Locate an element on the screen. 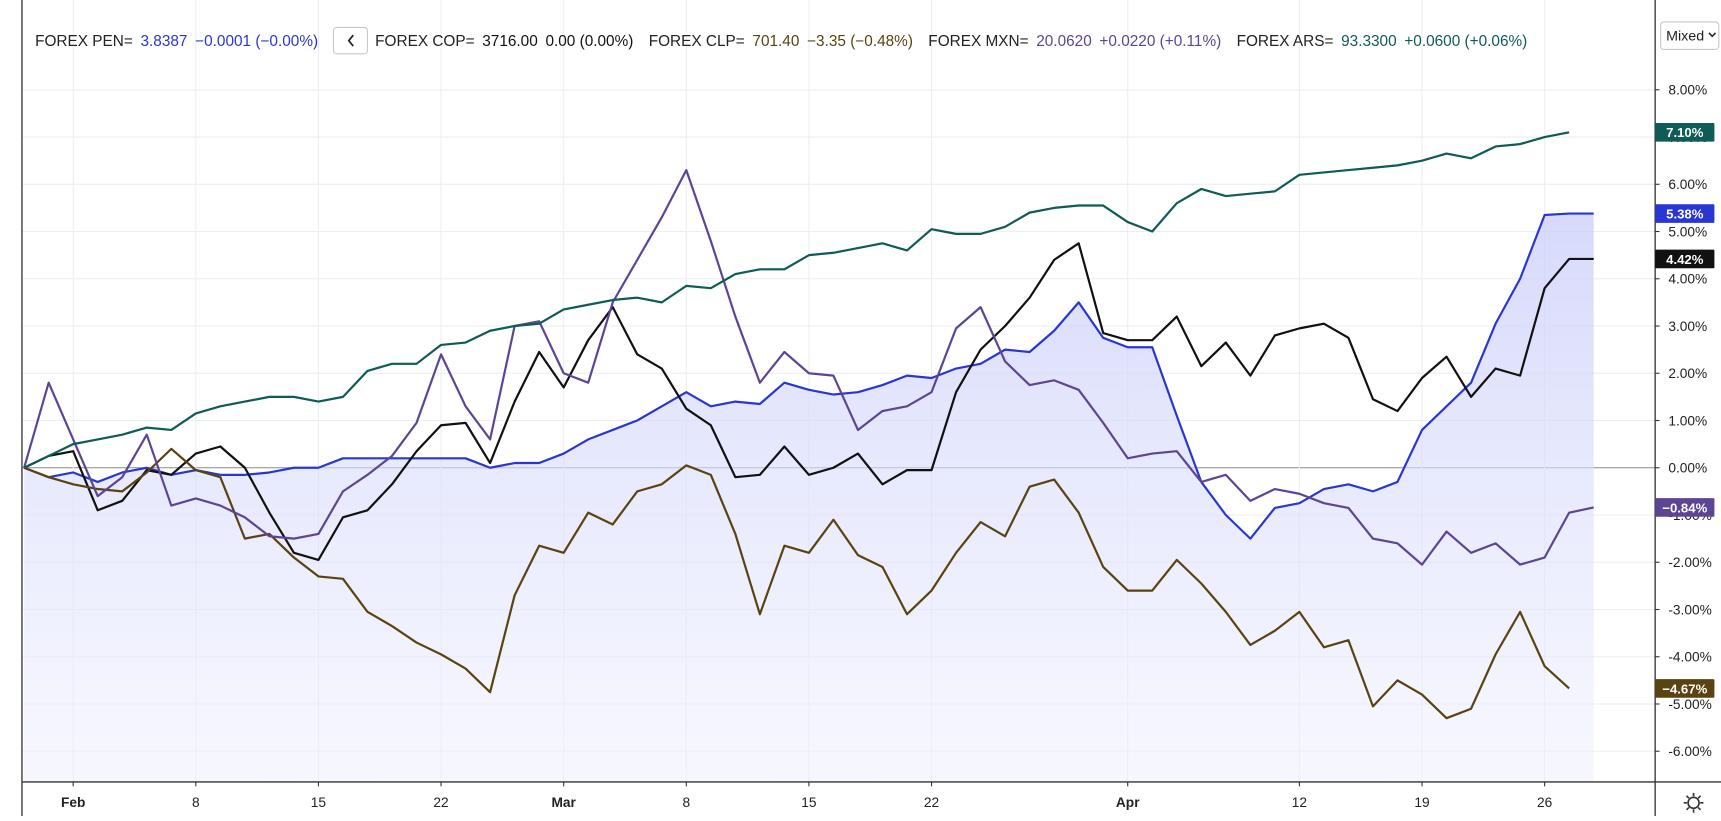 The image size is (1721, 821). x-tick-label: Mar is located at coordinates (563, 802).